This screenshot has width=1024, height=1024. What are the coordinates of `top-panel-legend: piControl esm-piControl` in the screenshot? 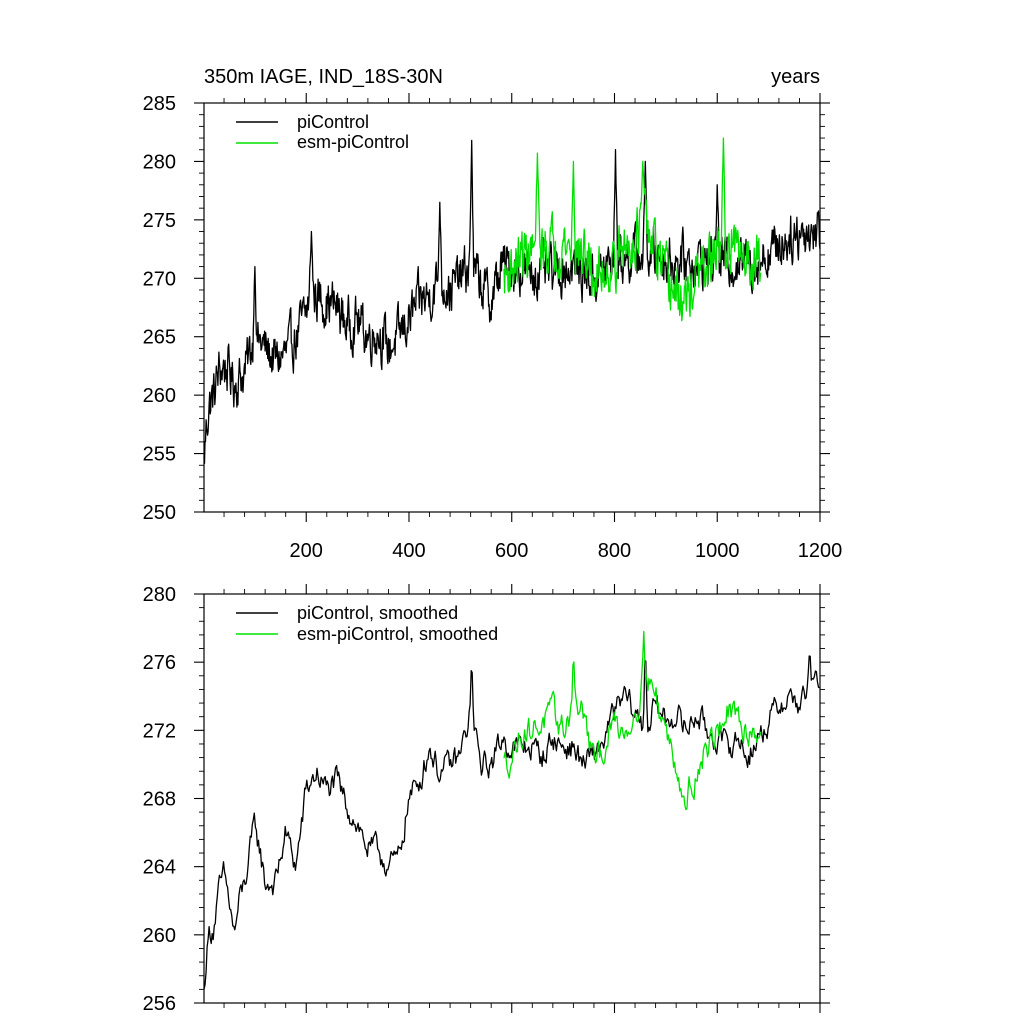 It's located at (322, 132).